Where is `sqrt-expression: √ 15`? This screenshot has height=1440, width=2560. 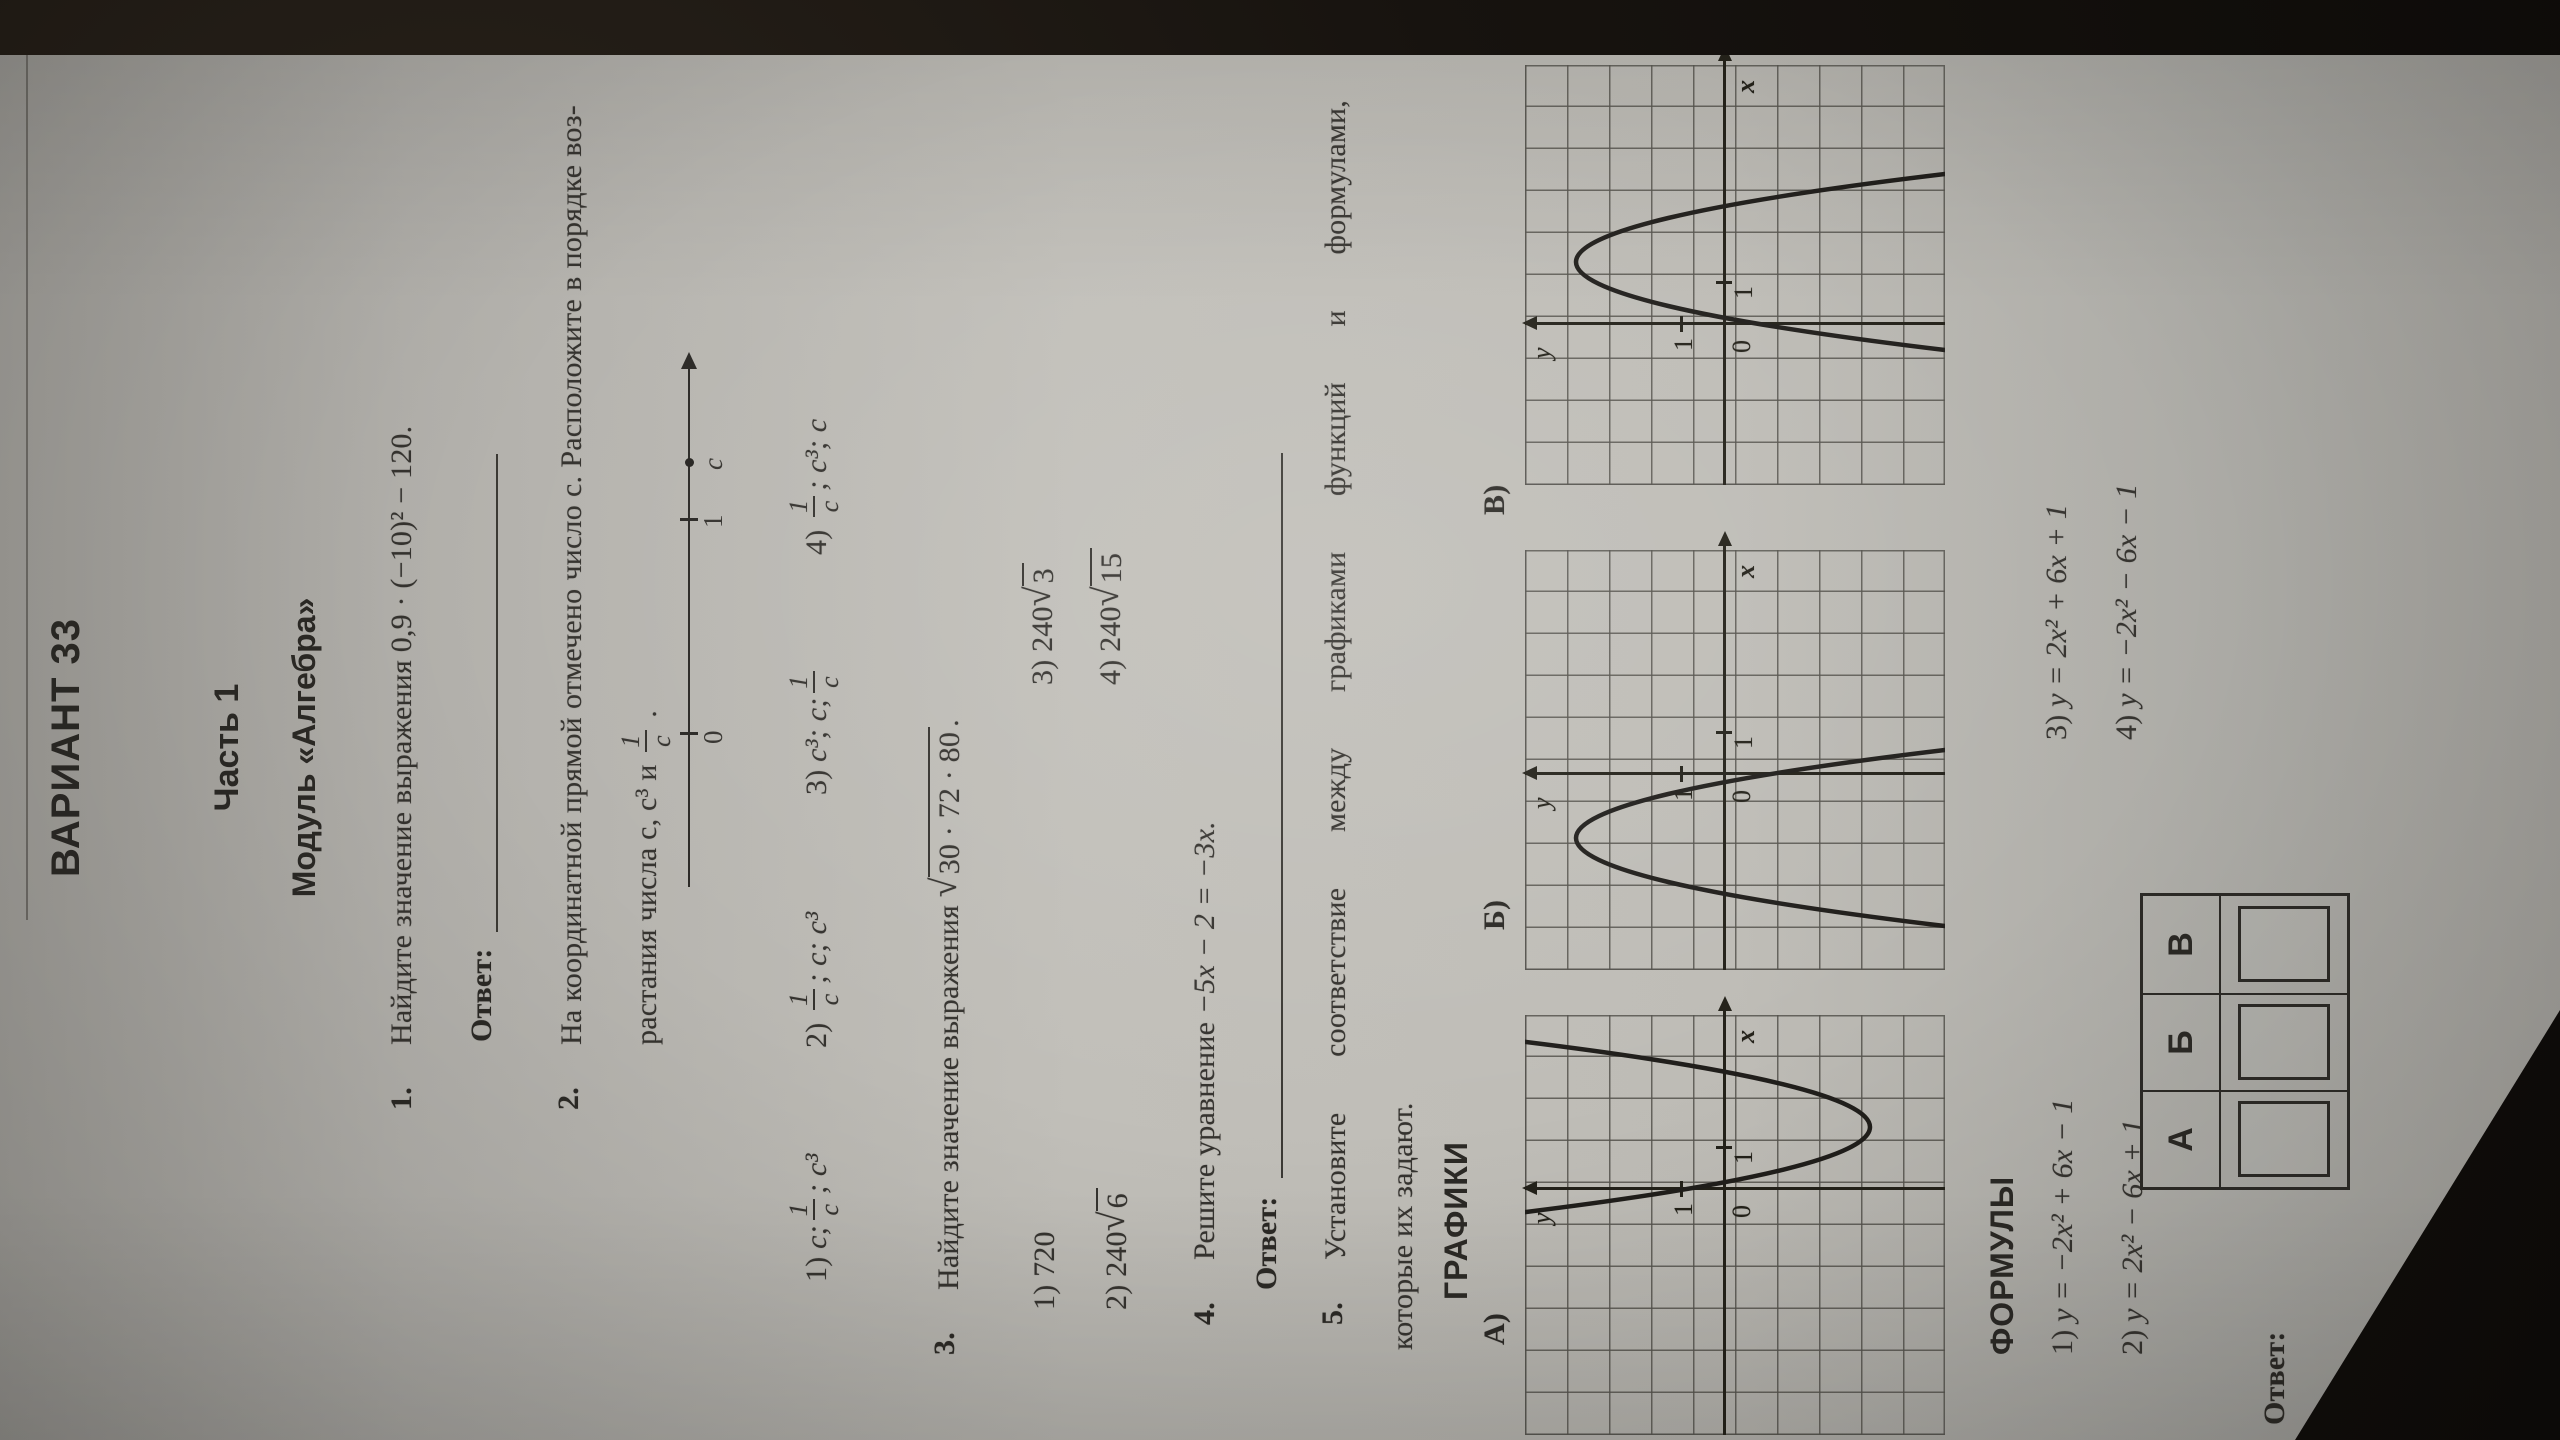 sqrt-expression: √ 15 is located at coordinates (1109, 577).